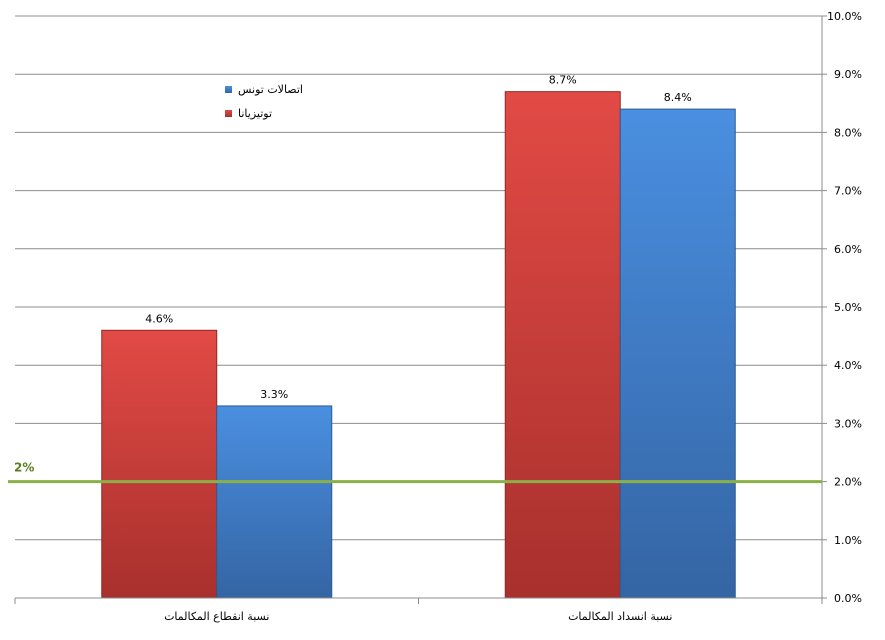 This screenshot has height=640, width=885. What do you see at coordinates (678, 97) in the screenshot?
I see `data-label: 8.4%` at bounding box center [678, 97].